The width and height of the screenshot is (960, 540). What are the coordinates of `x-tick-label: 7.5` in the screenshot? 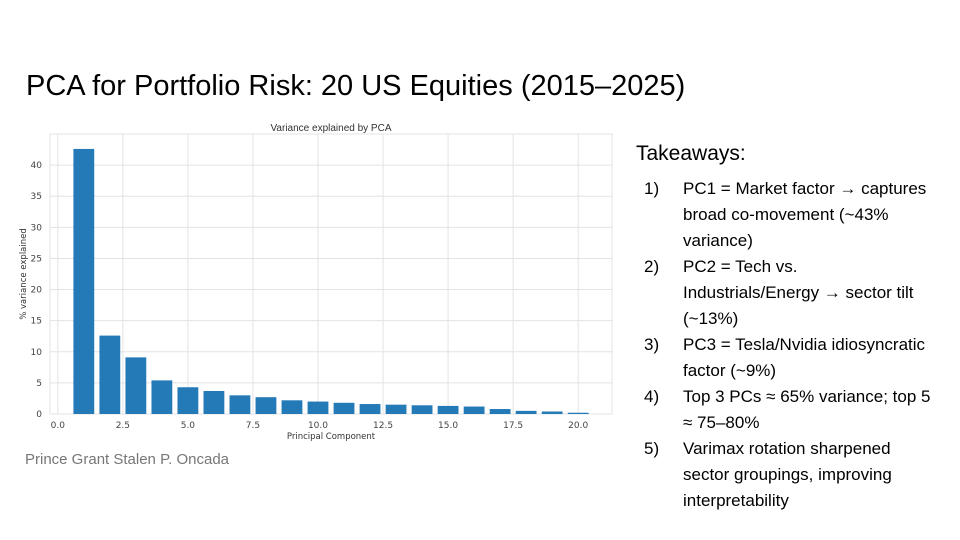 It's located at (253, 426).